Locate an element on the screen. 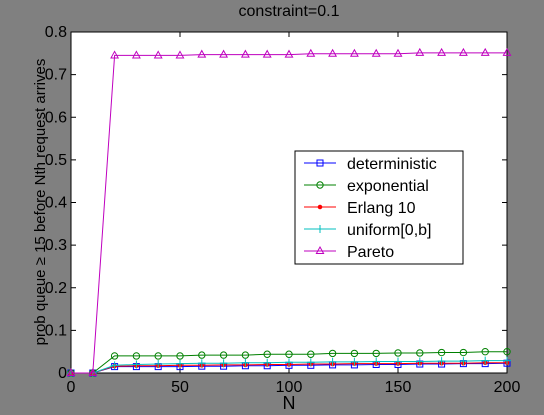  y-tick-label: 0.3 is located at coordinates (56, 245).